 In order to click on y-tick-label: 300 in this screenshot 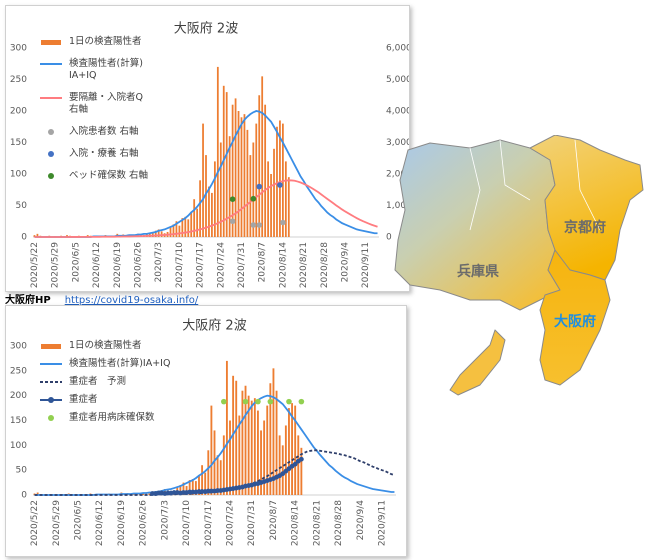, I will do `click(18, 347)`.